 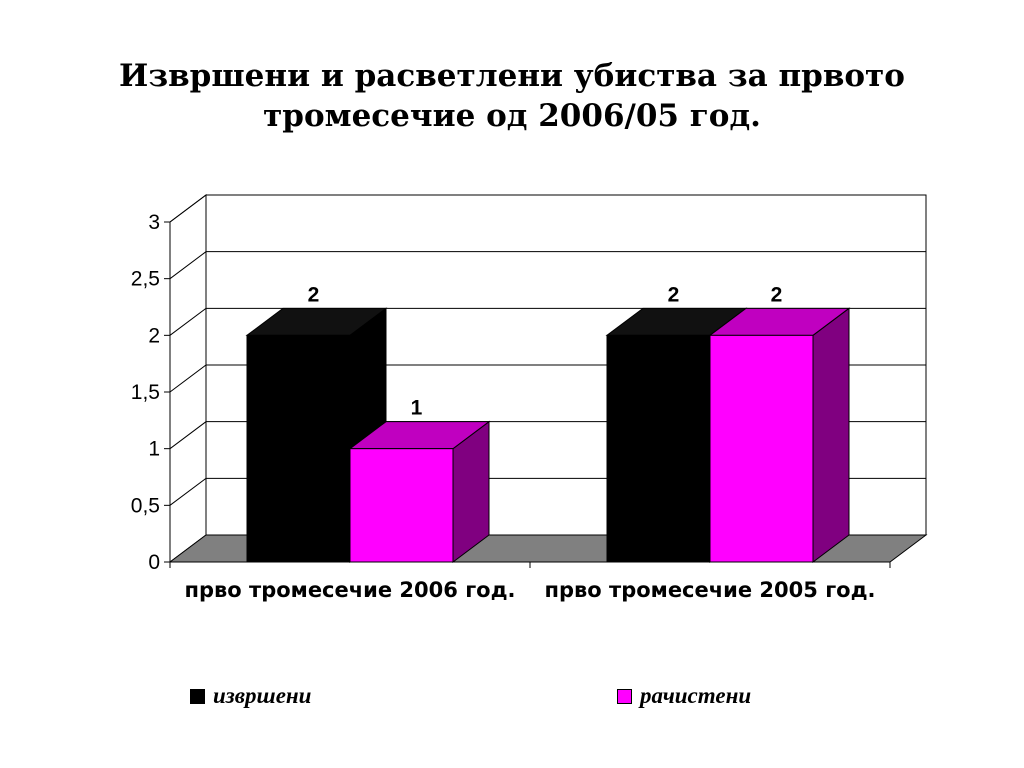 What do you see at coordinates (145, 279) in the screenshot?
I see `y-tick-label: 2,5` at bounding box center [145, 279].